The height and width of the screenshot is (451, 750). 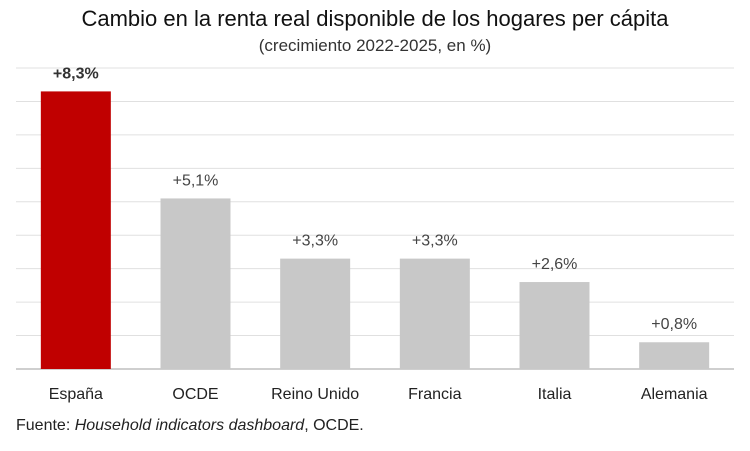 I want to click on category-label-2: Reino Unido, so click(x=315, y=394).